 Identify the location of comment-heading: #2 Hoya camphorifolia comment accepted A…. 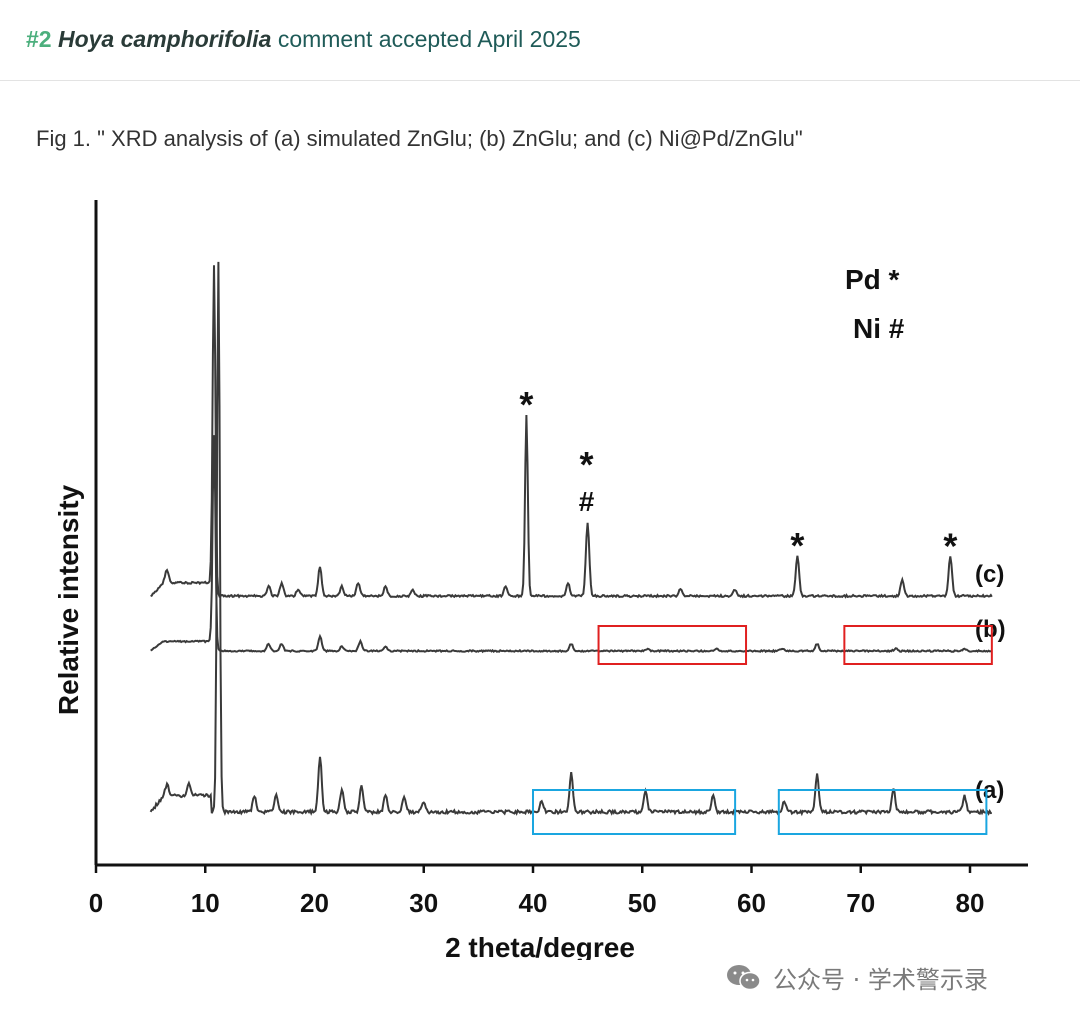
(303, 39).